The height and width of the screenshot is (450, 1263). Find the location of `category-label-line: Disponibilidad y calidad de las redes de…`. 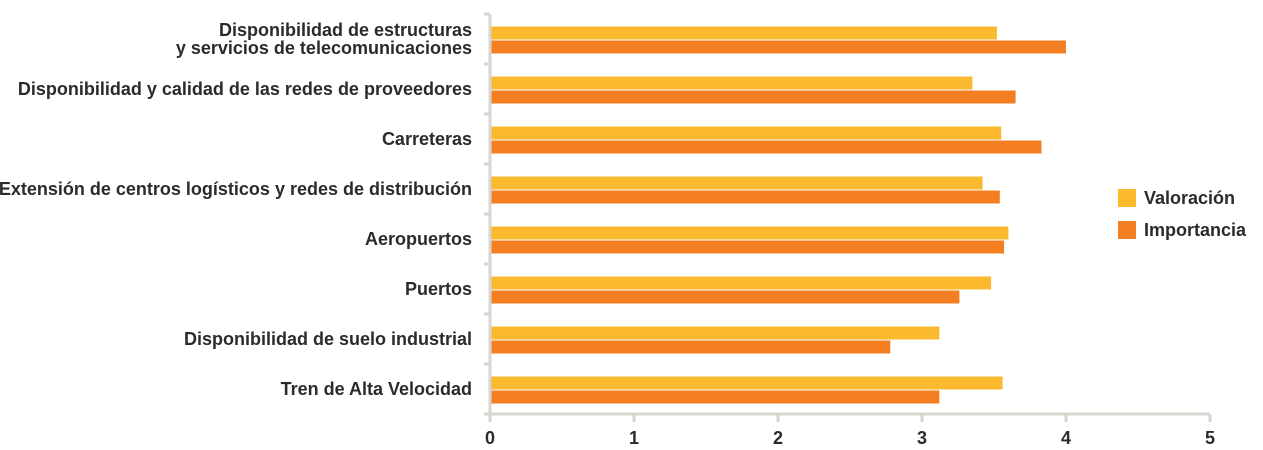

category-label-line: Disponibilidad y calidad de las redes de… is located at coordinates (245, 89).